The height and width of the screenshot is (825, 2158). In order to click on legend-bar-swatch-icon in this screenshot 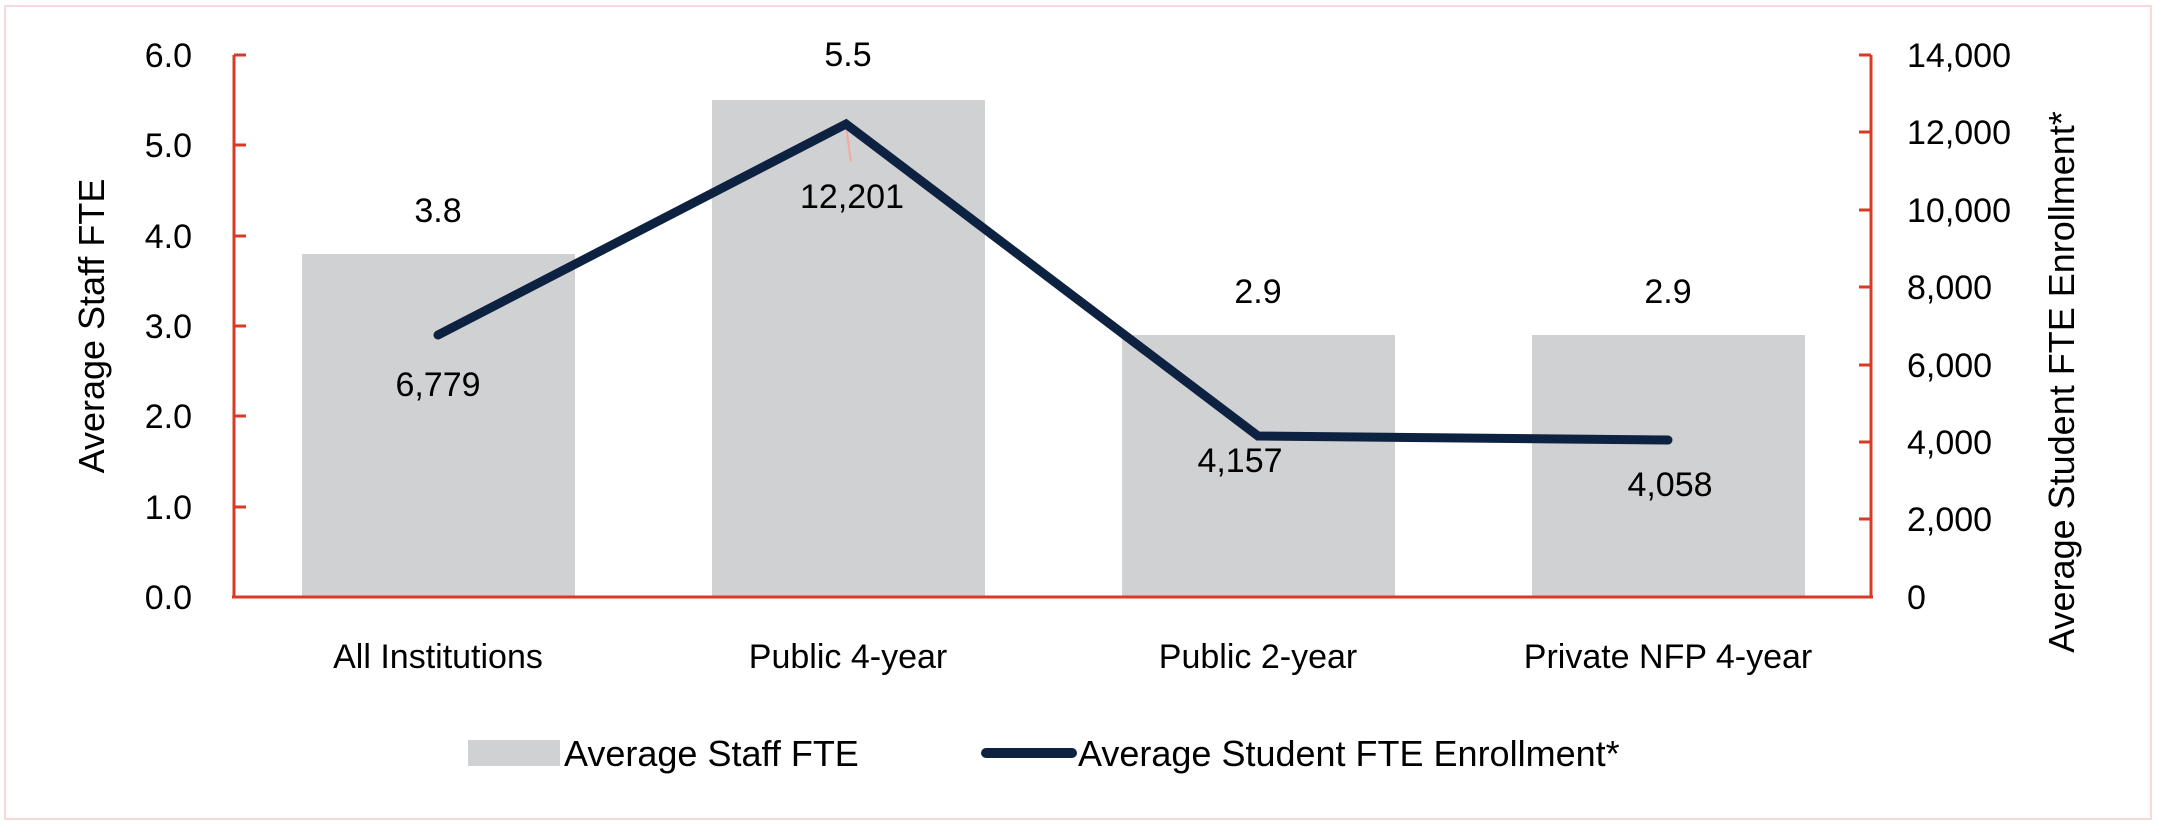, I will do `click(514, 753)`.